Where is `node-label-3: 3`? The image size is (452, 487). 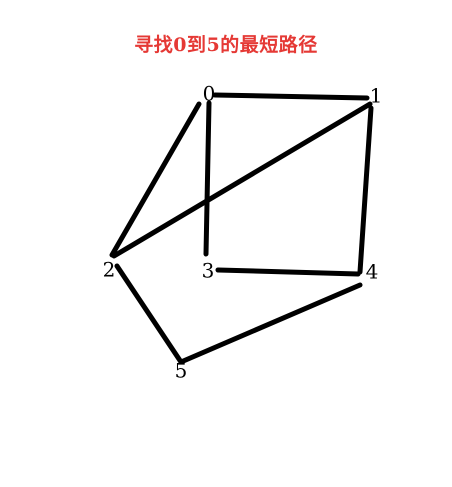 node-label-3: 3 is located at coordinates (208, 271).